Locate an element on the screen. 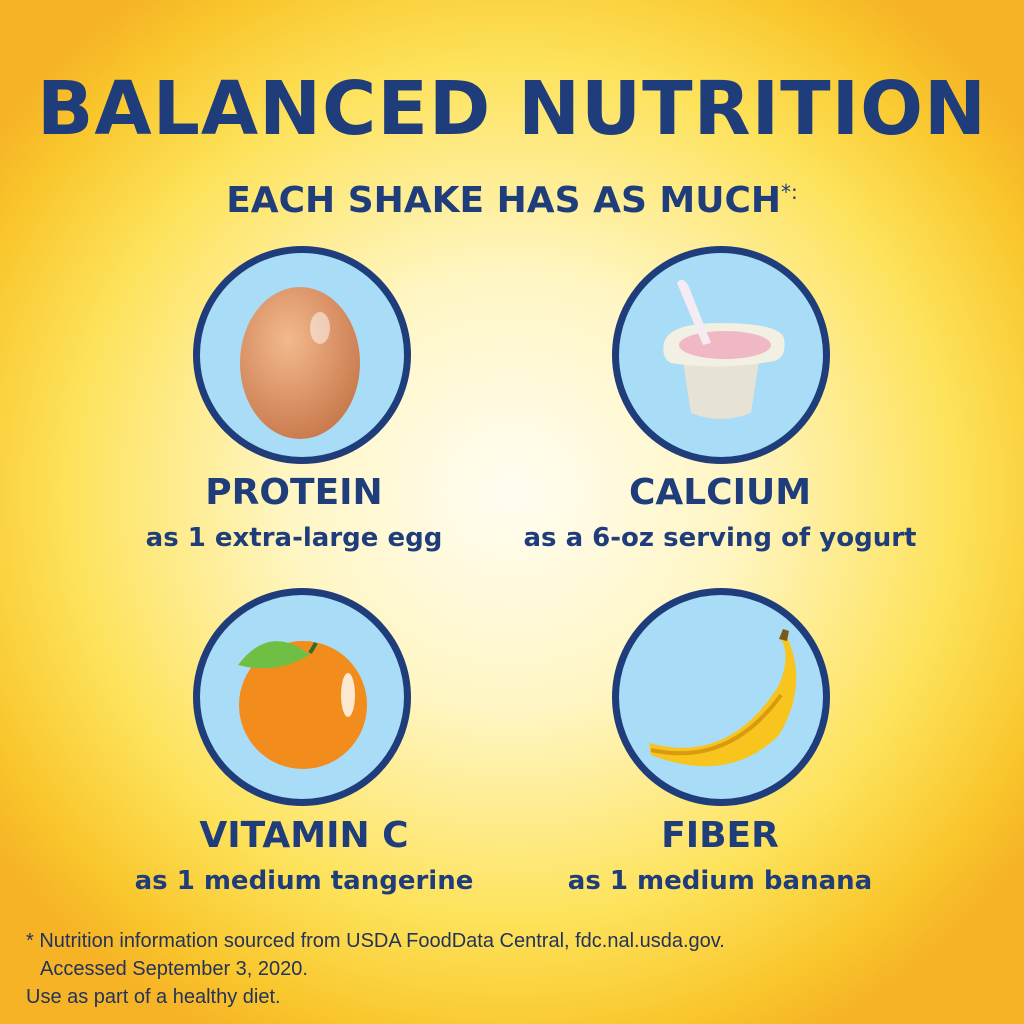  protein-circle is located at coordinates (302, 355).